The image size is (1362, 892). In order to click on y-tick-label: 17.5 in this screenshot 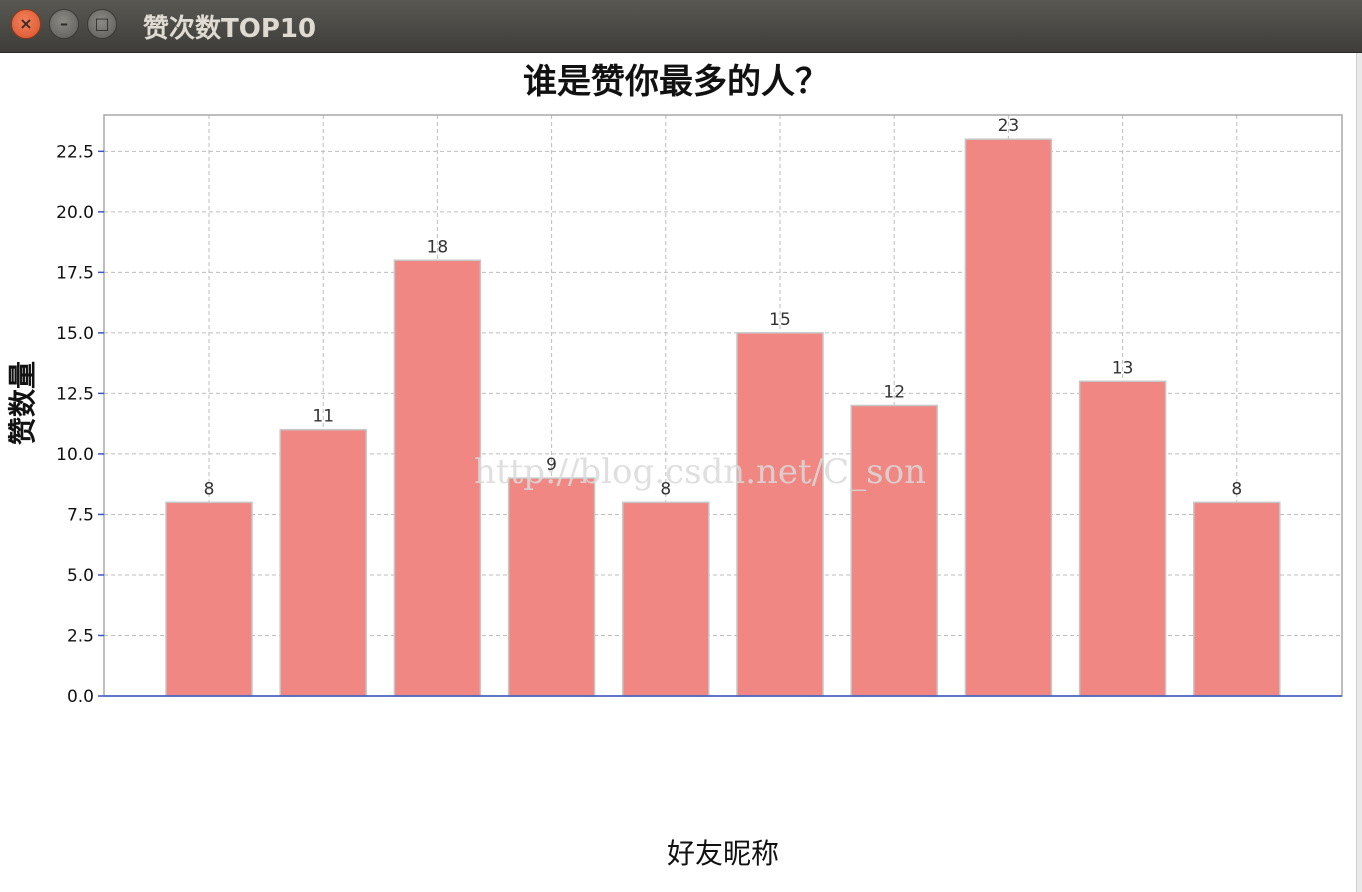, I will do `click(75, 273)`.